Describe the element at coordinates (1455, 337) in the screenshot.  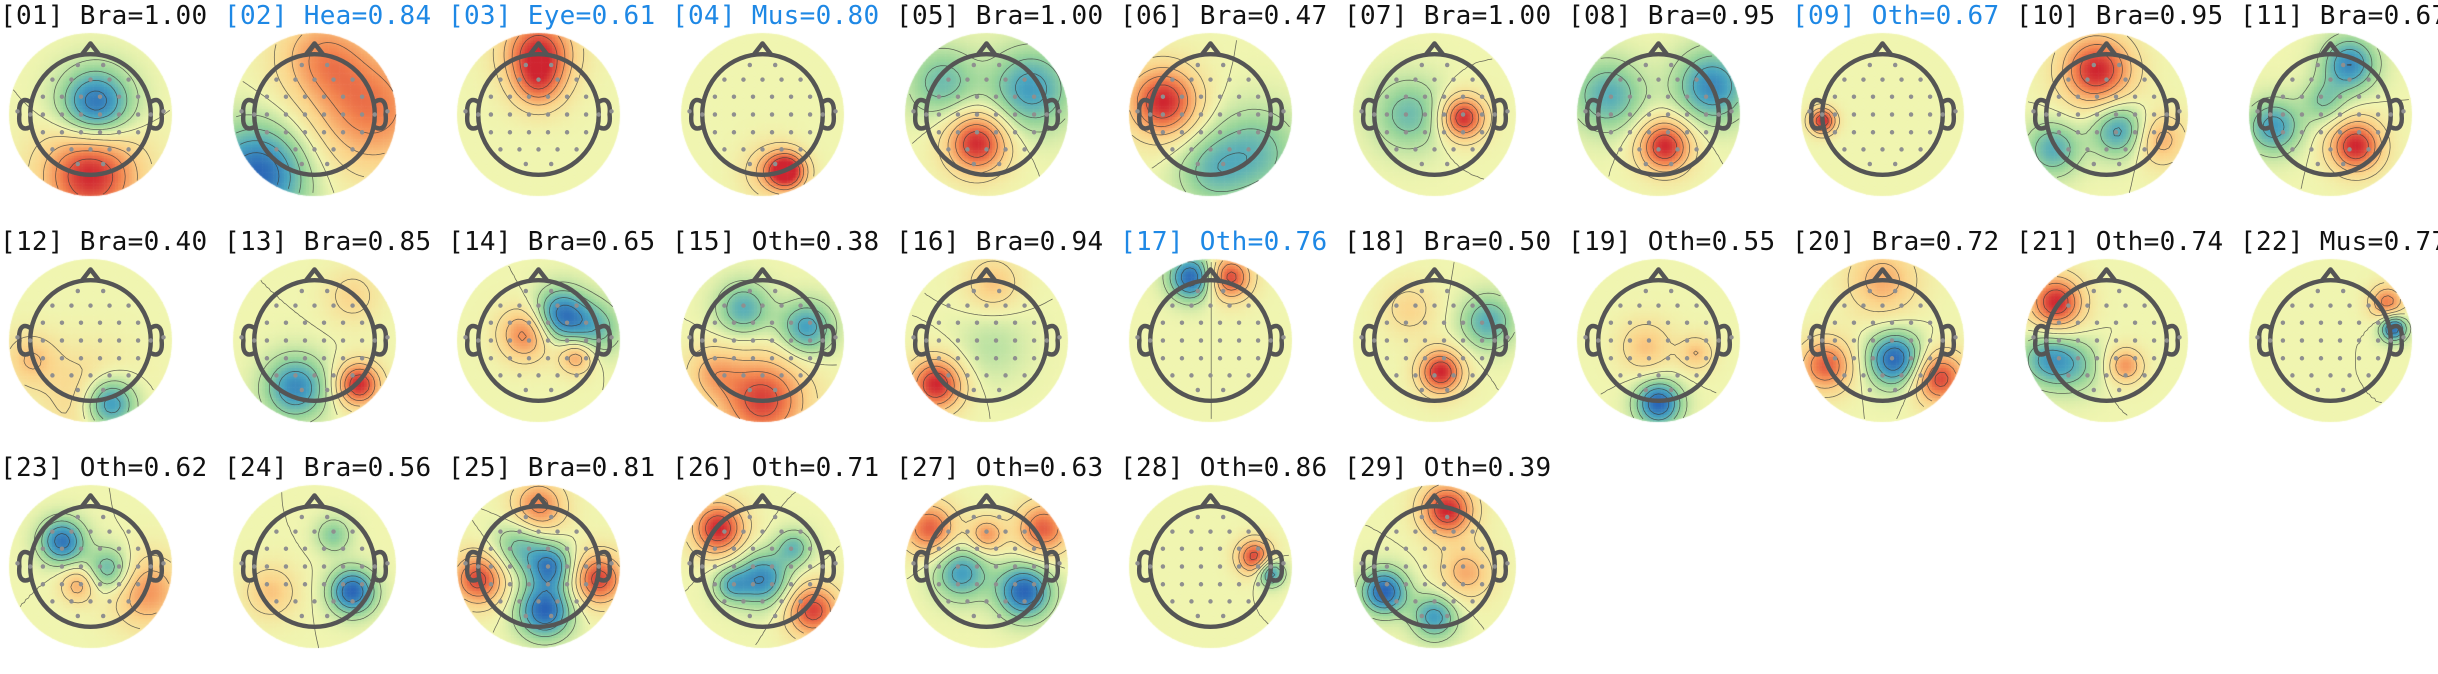
I see `component-18: [18] Bra=0.50` at that location.